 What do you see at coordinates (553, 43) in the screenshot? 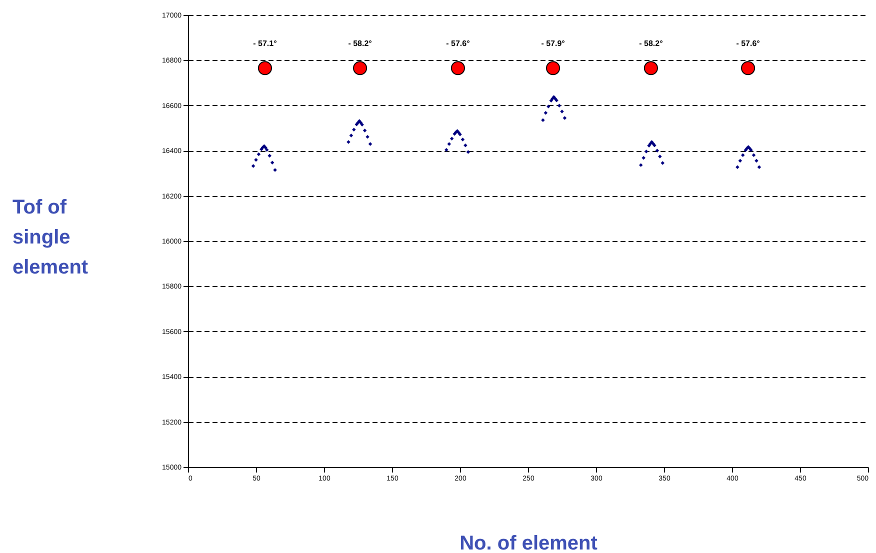
I see `annotation: - 57.9°` at bounding box center [553, 43].